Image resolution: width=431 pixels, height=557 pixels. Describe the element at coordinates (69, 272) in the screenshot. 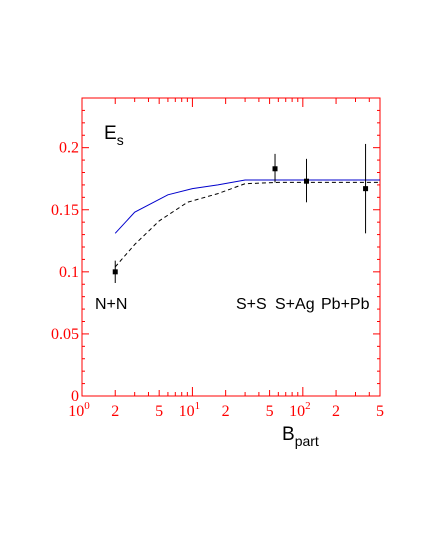

I see `y-tick-label-2: 0.1` at that location.